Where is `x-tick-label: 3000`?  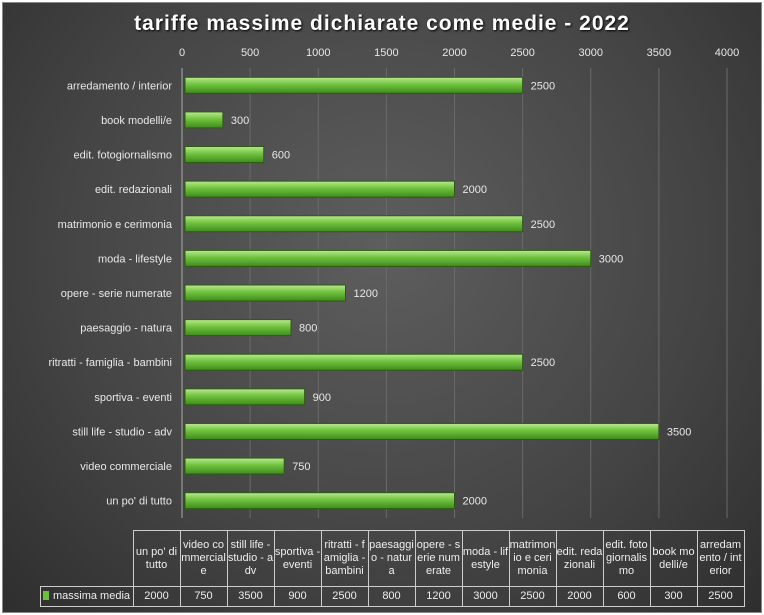
x-tick-label: 3000 is located at coordinates (591, 53).